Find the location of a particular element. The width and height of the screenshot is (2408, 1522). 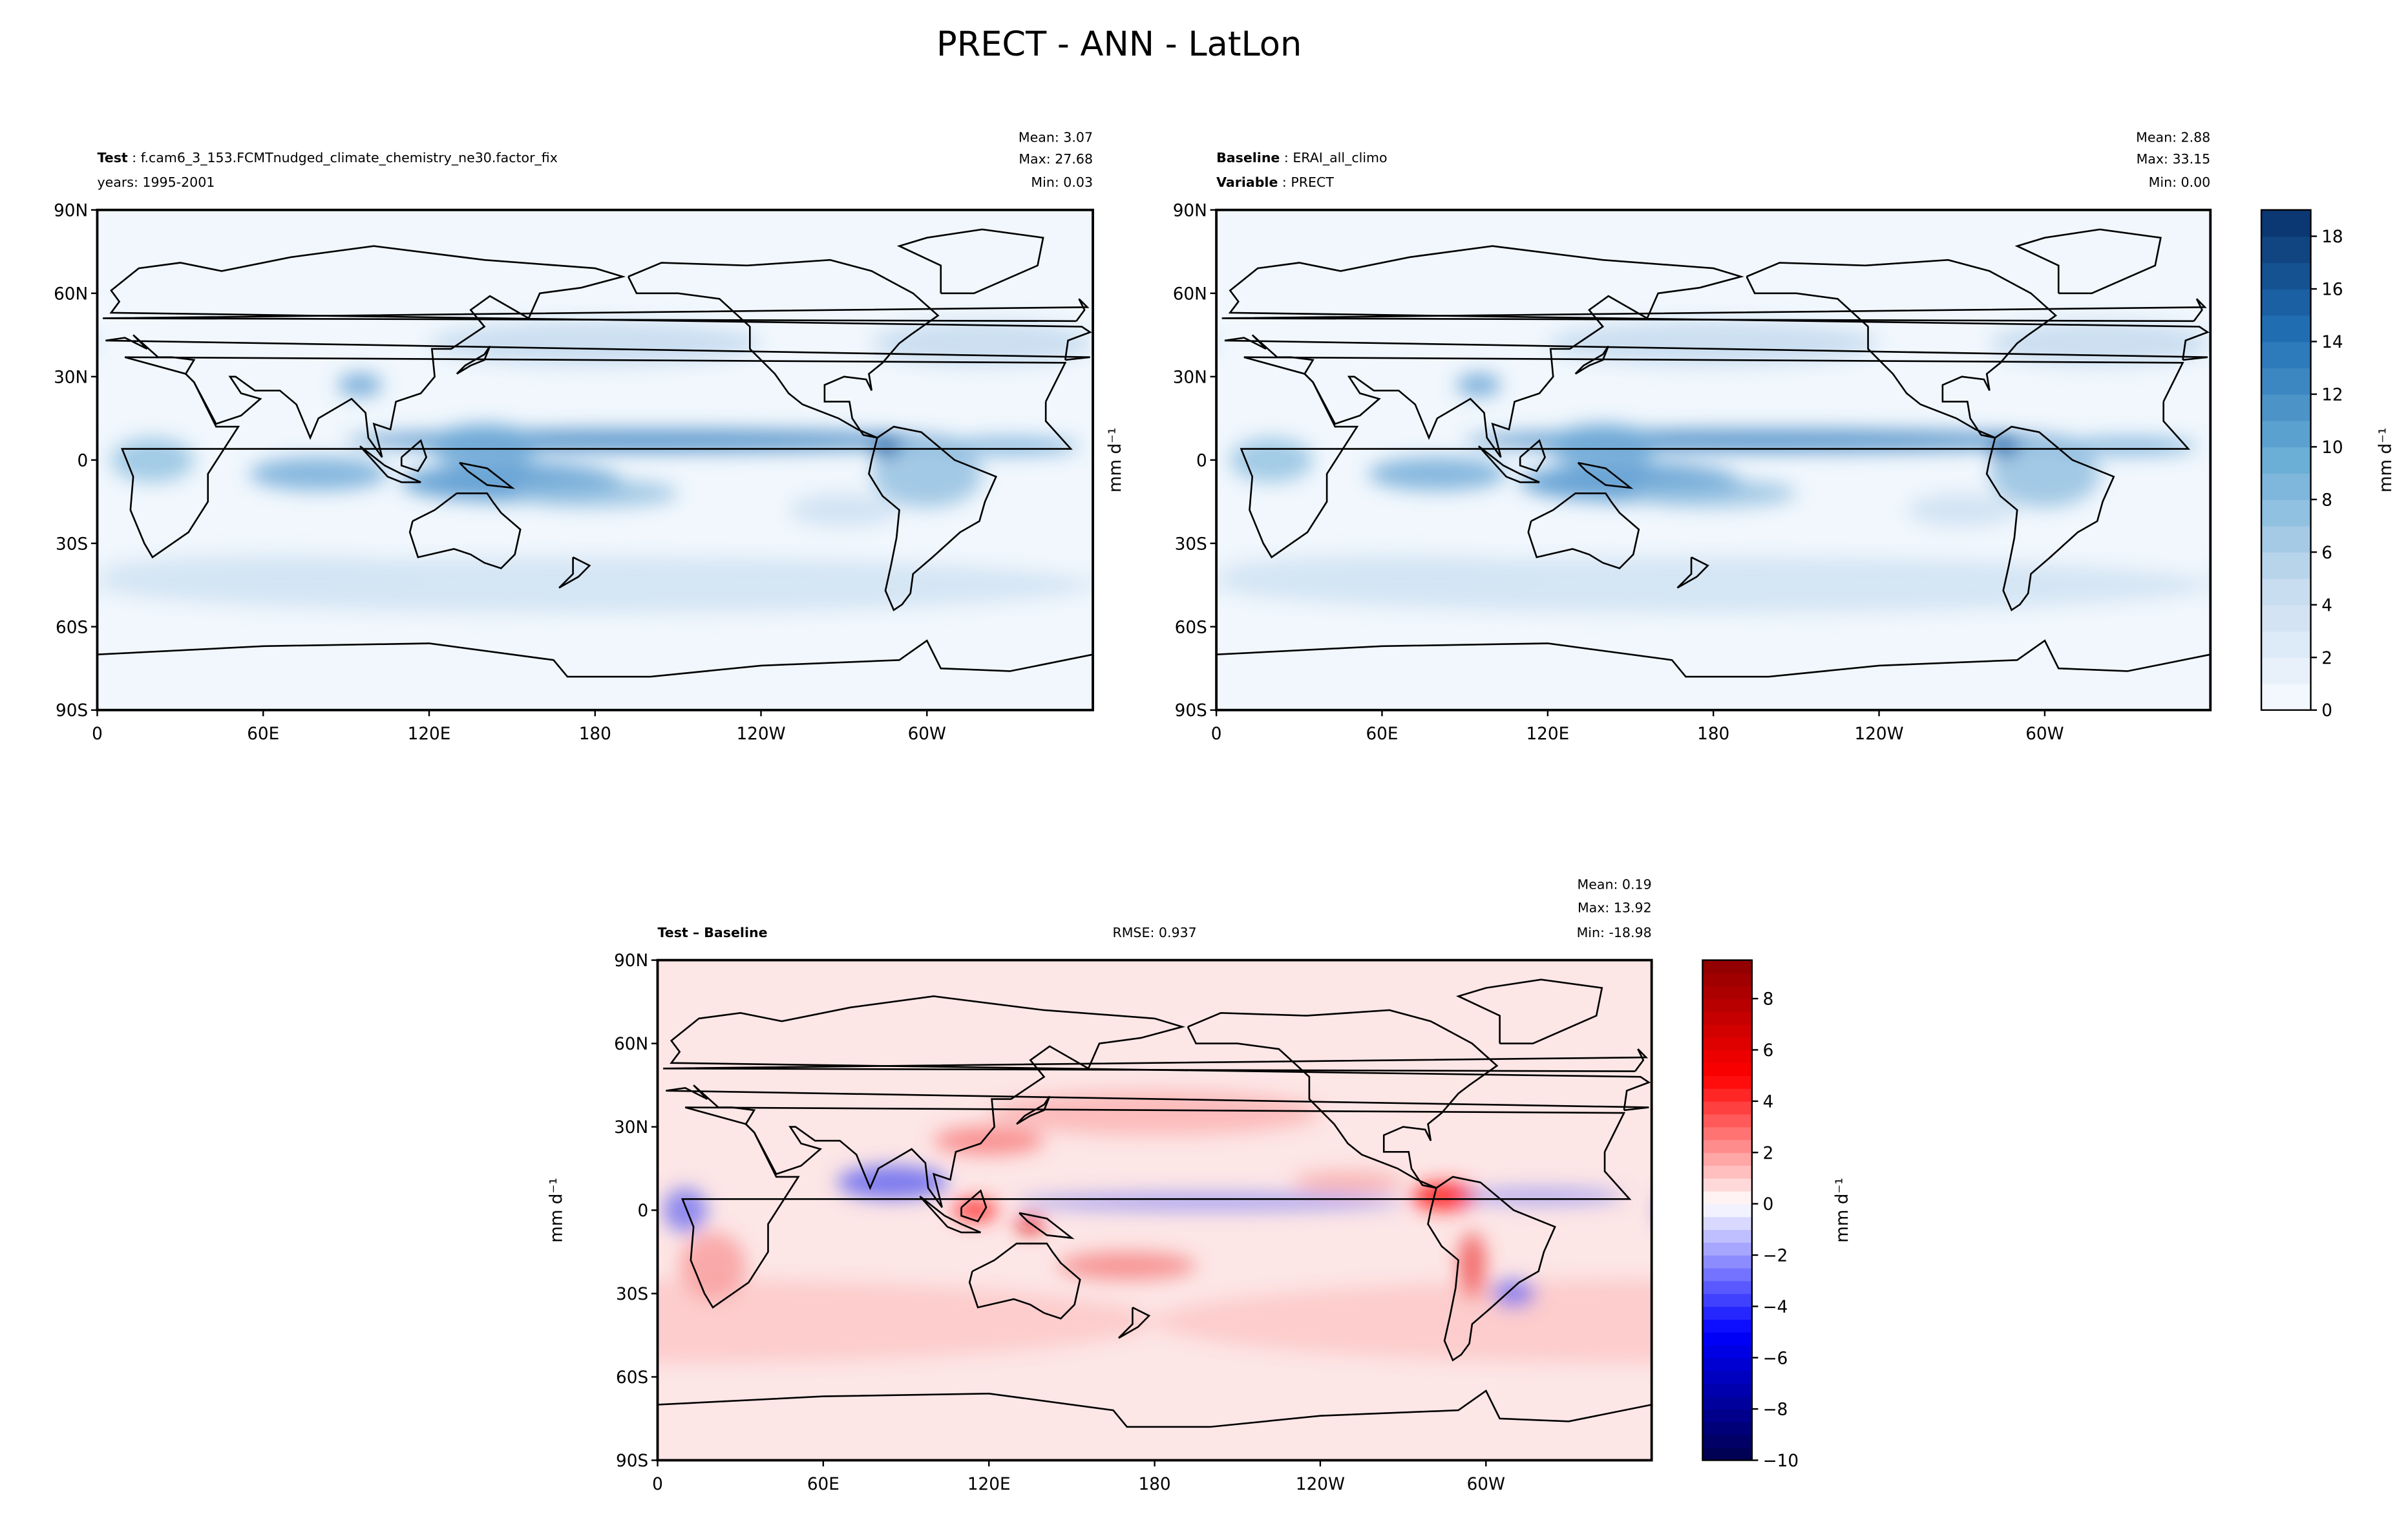

header-value: : ERAI_all_climo is located at coordinates (1333, 158).